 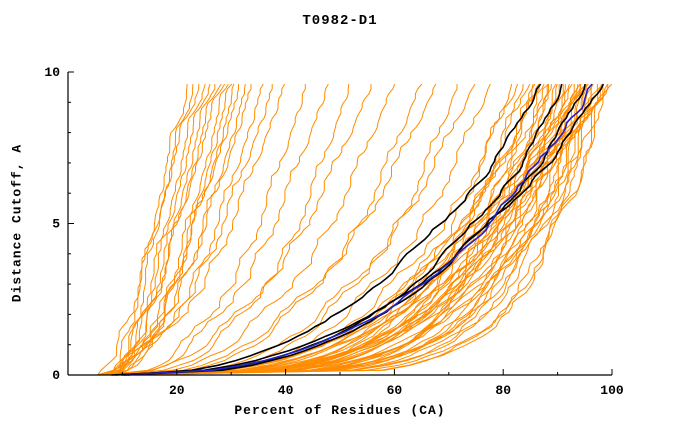 I want to click on chart-title: T0982-D1, so click(x=340, y=21).